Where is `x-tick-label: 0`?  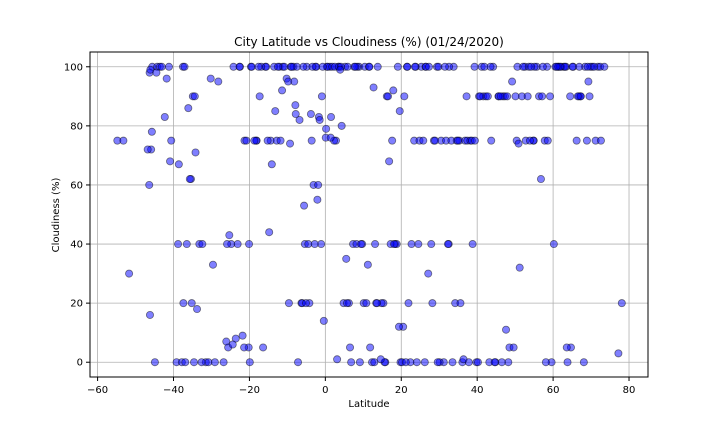 x-tick-label: 0 is located at coordinates (325, 390).